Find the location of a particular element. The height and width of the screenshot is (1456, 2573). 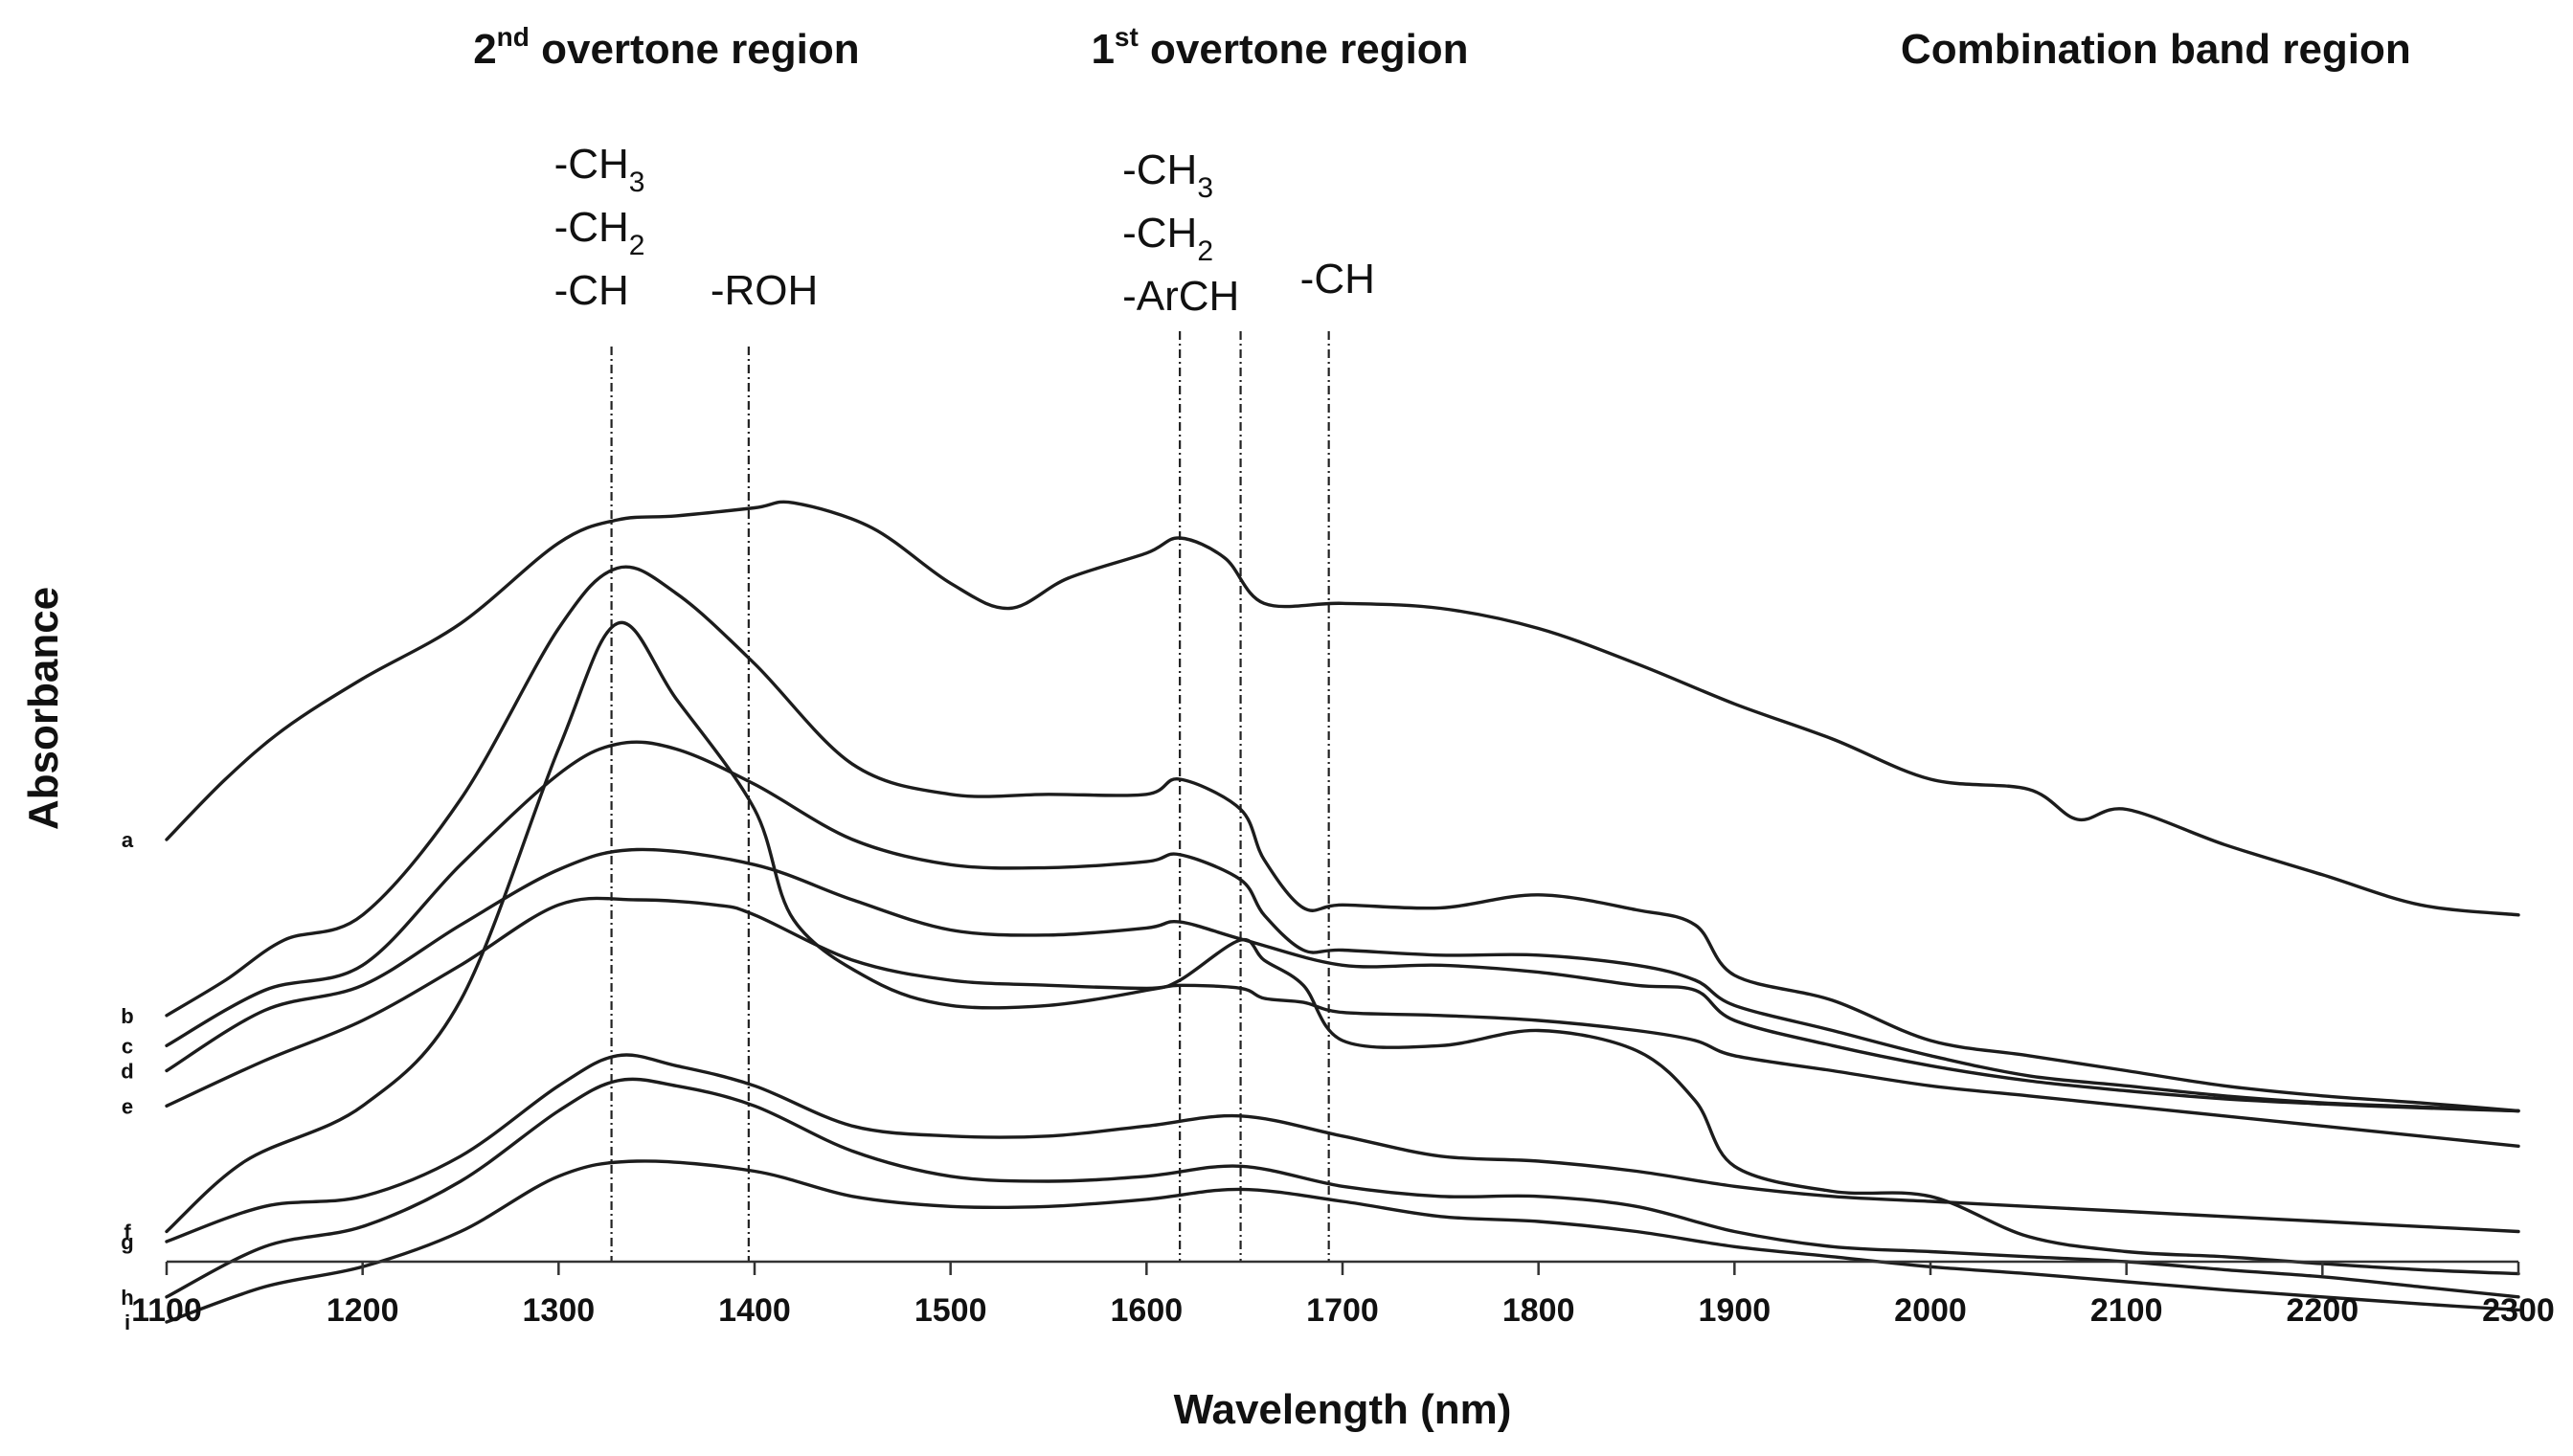

x-tick-label: 1100 is located at coordinates (166, 1311).